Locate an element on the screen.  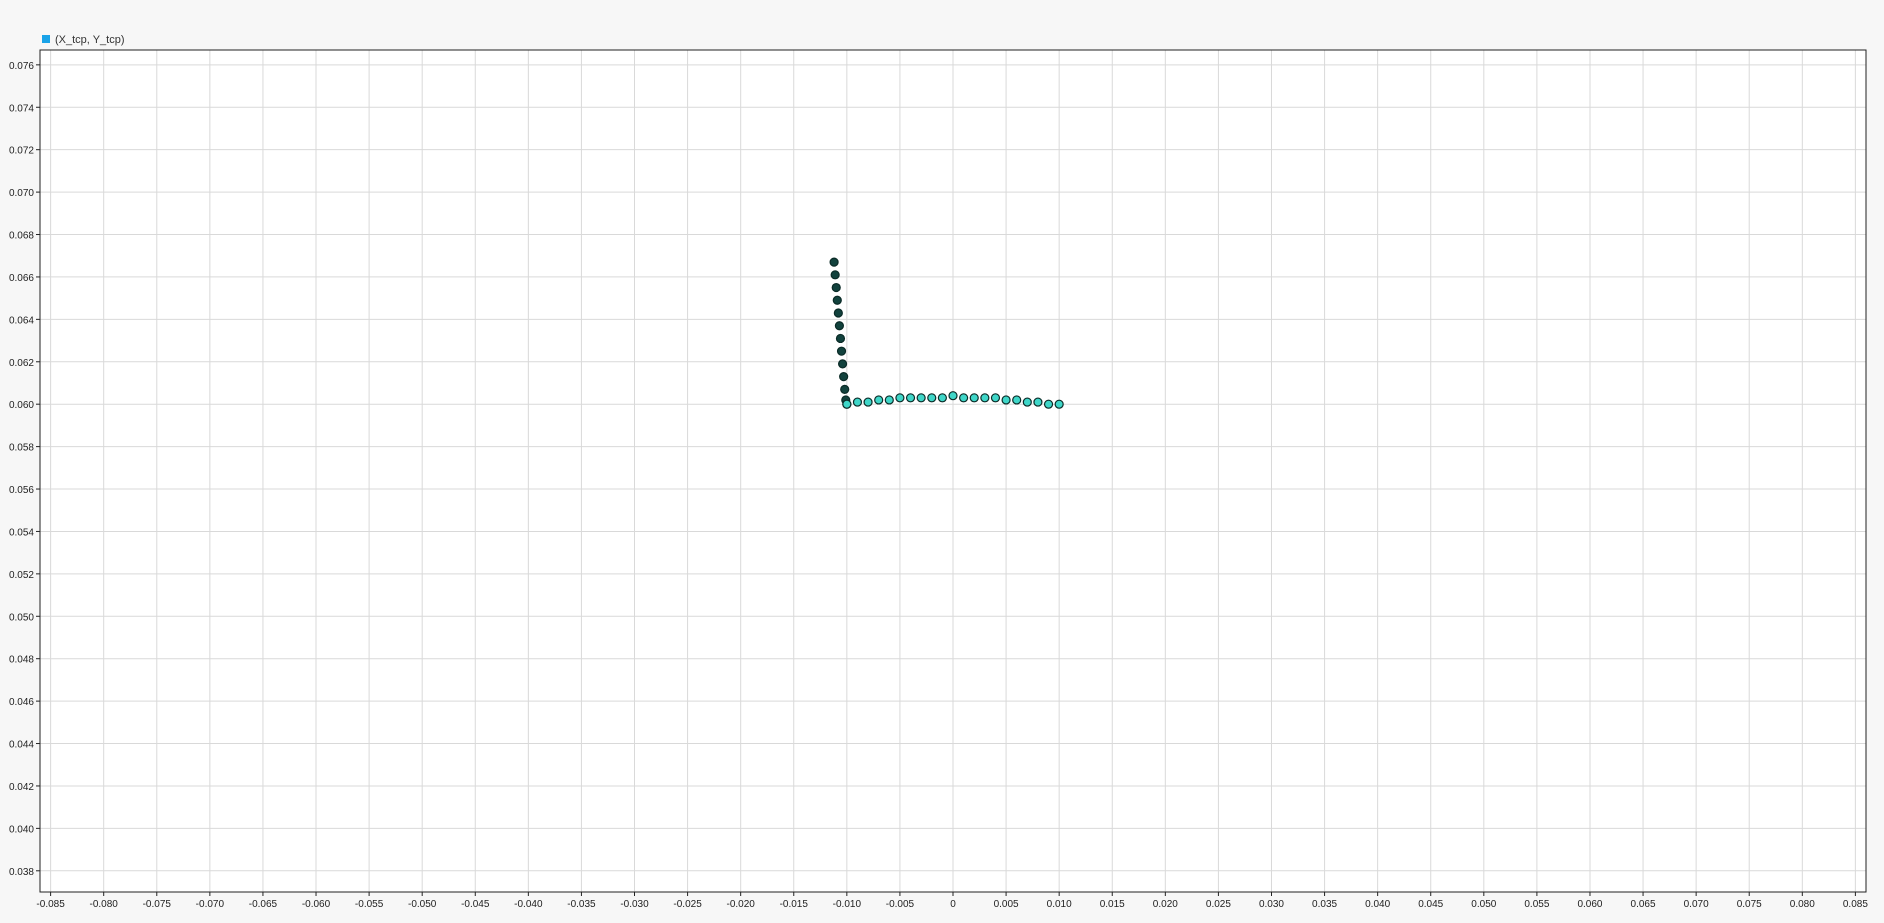
x-tick-label: 0.005 is located at coordinates (1006, 904).